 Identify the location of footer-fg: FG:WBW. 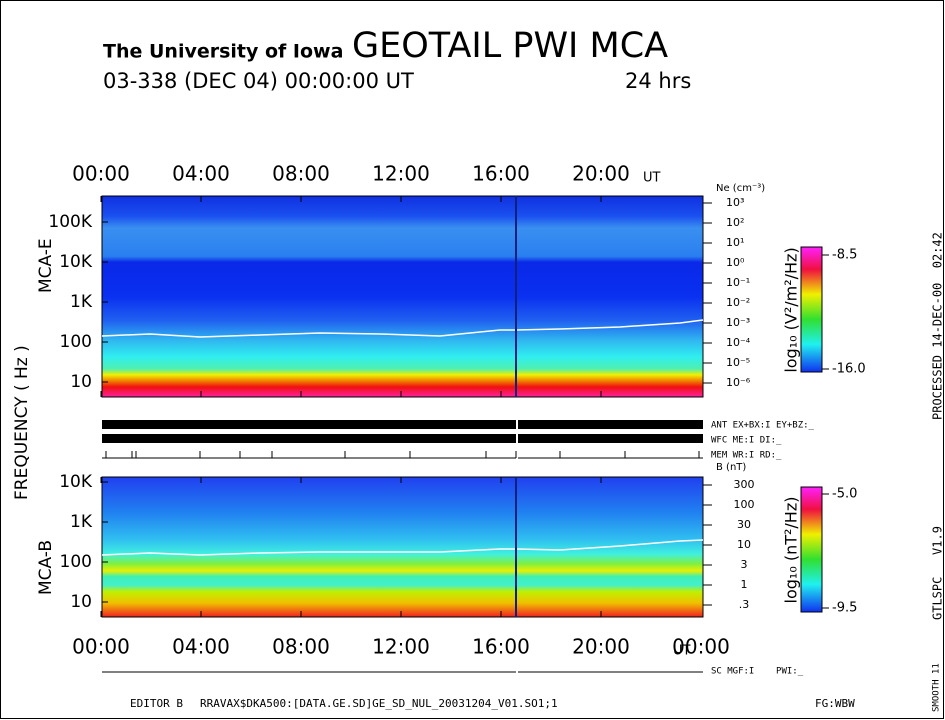
(835, 703).